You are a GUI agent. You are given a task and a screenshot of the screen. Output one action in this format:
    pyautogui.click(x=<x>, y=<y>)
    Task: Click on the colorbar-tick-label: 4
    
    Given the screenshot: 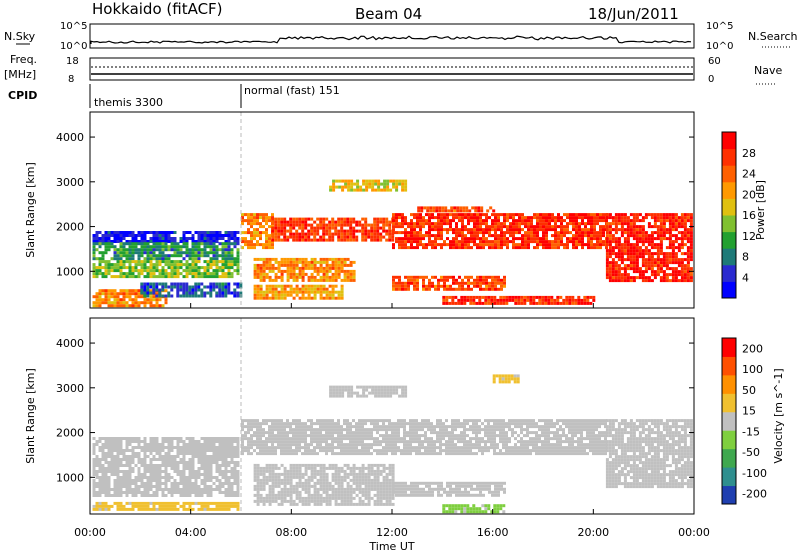 What is the action you would take?
    pyautogui.click(x=745, y=277)
    